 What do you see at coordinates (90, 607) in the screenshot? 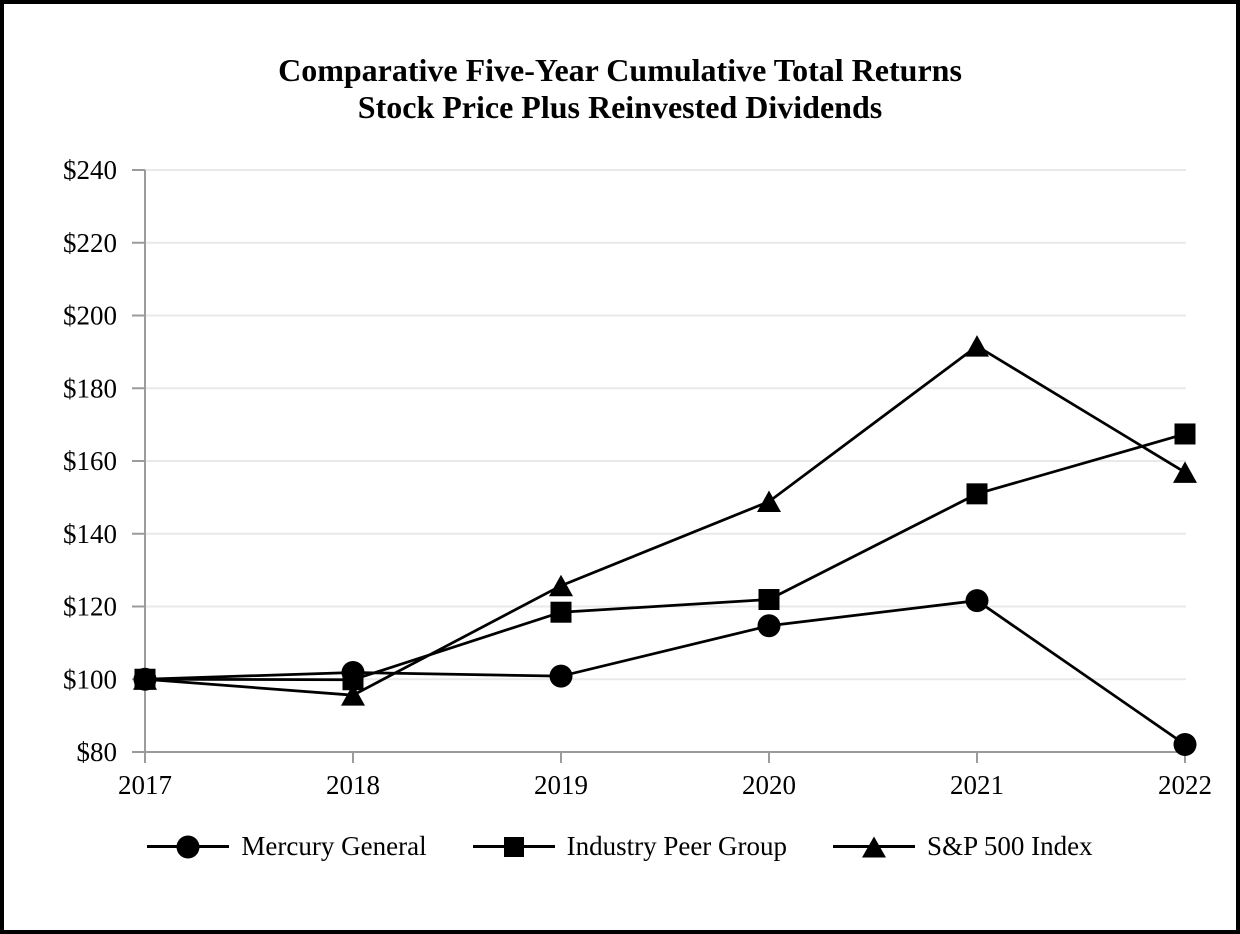
I see `y-axis-tick-label: $120` at bounding box center [90, 607].